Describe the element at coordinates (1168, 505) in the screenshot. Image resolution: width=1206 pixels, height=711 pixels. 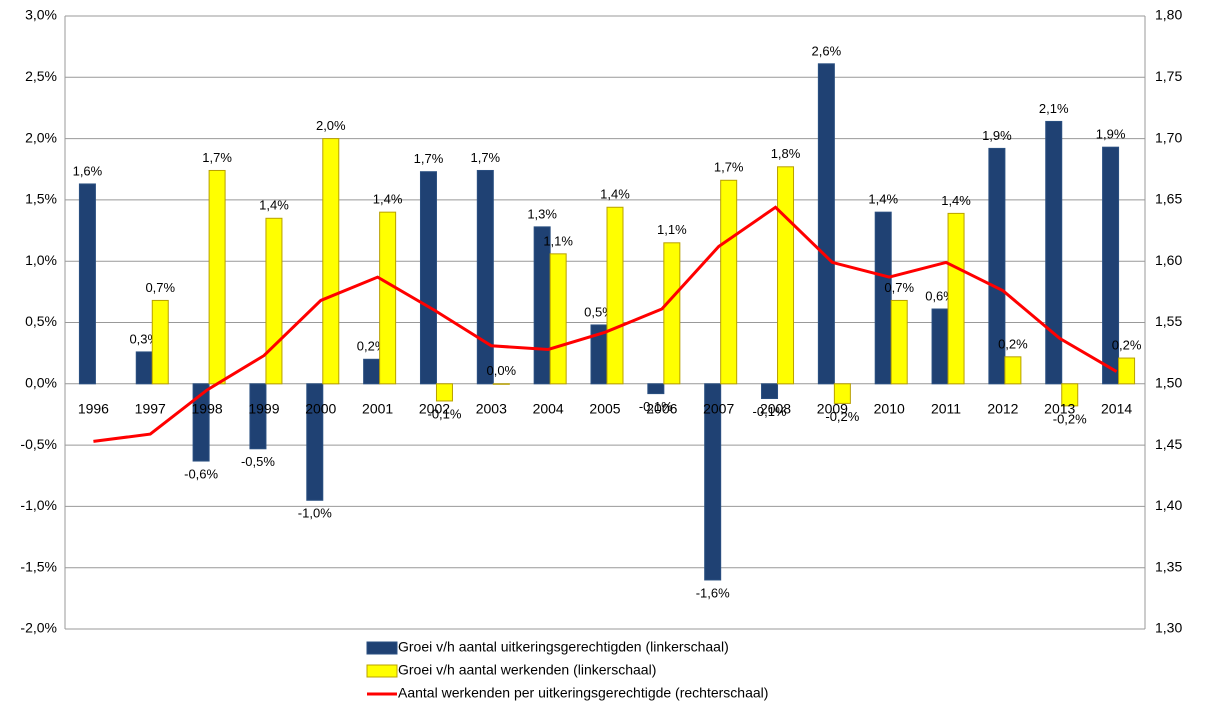
I see `y2-tick-label: 1,40` at that location.